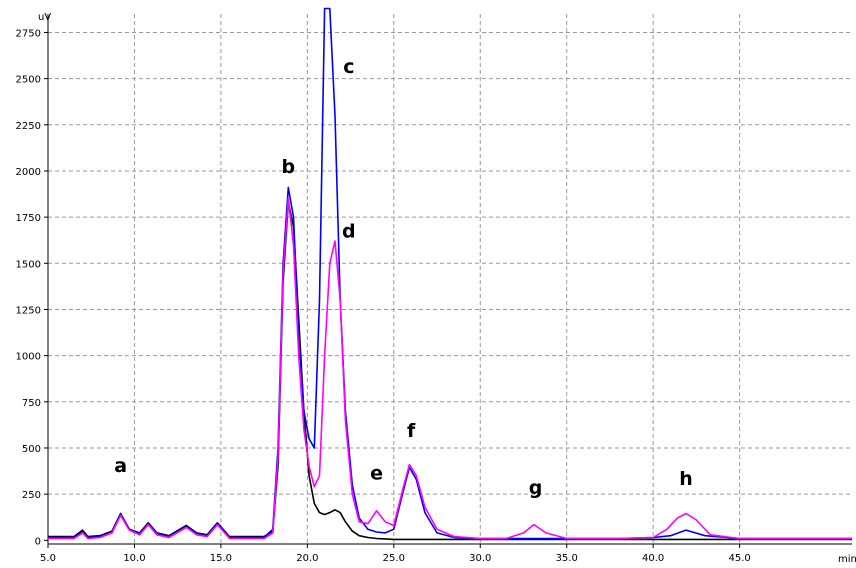  I want to click on y-tick-label: 2750, so click(28, 33).